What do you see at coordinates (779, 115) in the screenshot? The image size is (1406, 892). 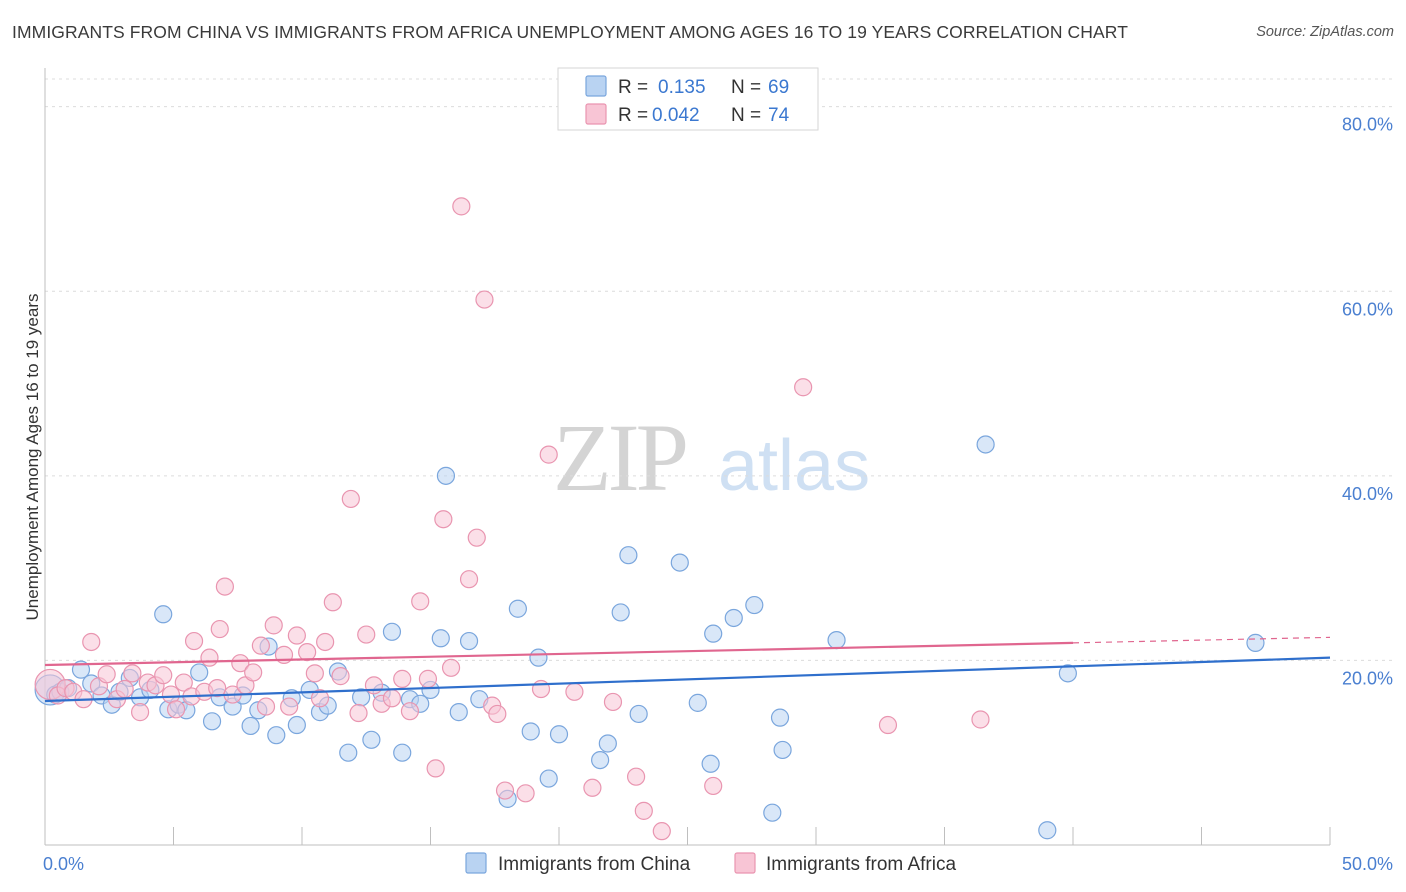 I see `legend-africa-n-value: 74` at bounding box center [779, 115].